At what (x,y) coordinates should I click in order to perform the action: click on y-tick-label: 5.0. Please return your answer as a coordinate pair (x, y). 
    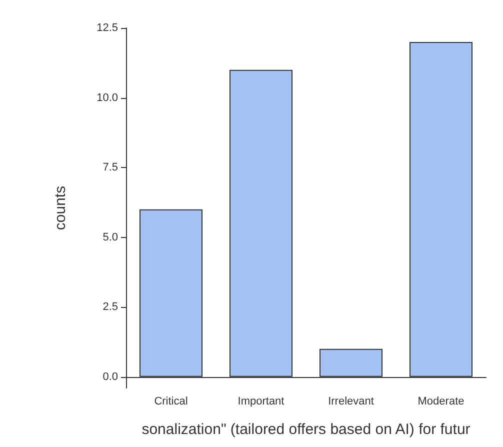
    Looking at the image, I should click on (110, 237).